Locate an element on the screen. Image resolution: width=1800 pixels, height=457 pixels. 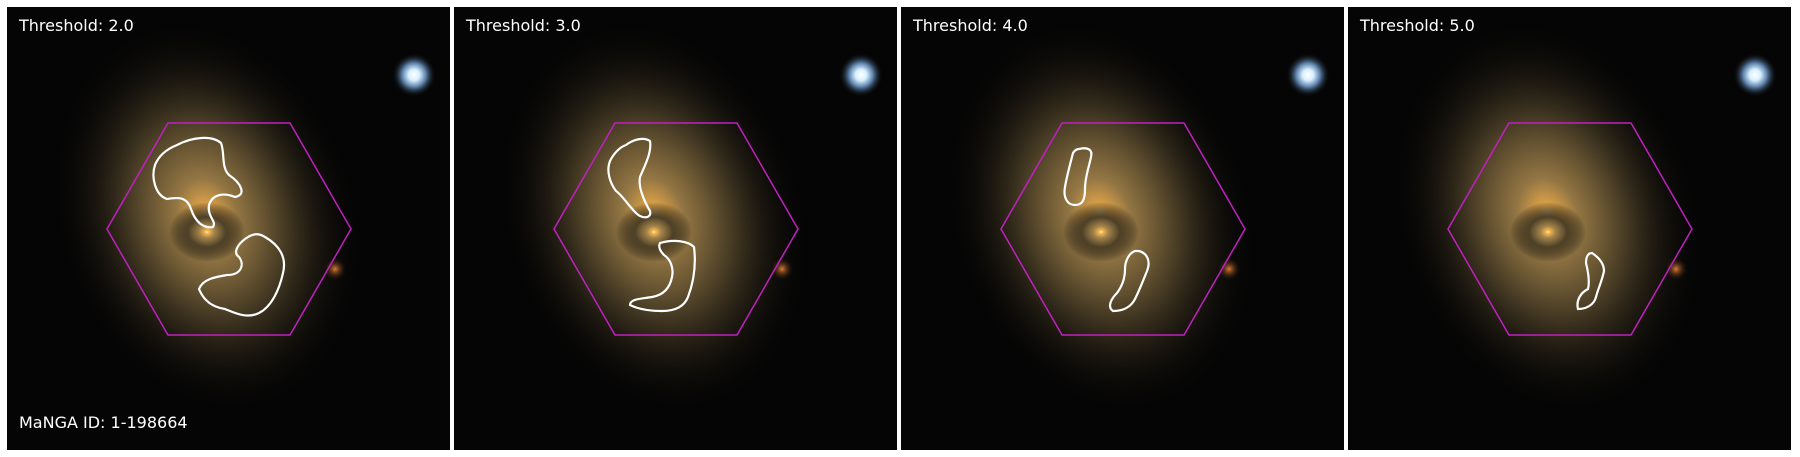
manga-id-label: MaNGA ID: 1-198664 is located at coordinates (103, 423).